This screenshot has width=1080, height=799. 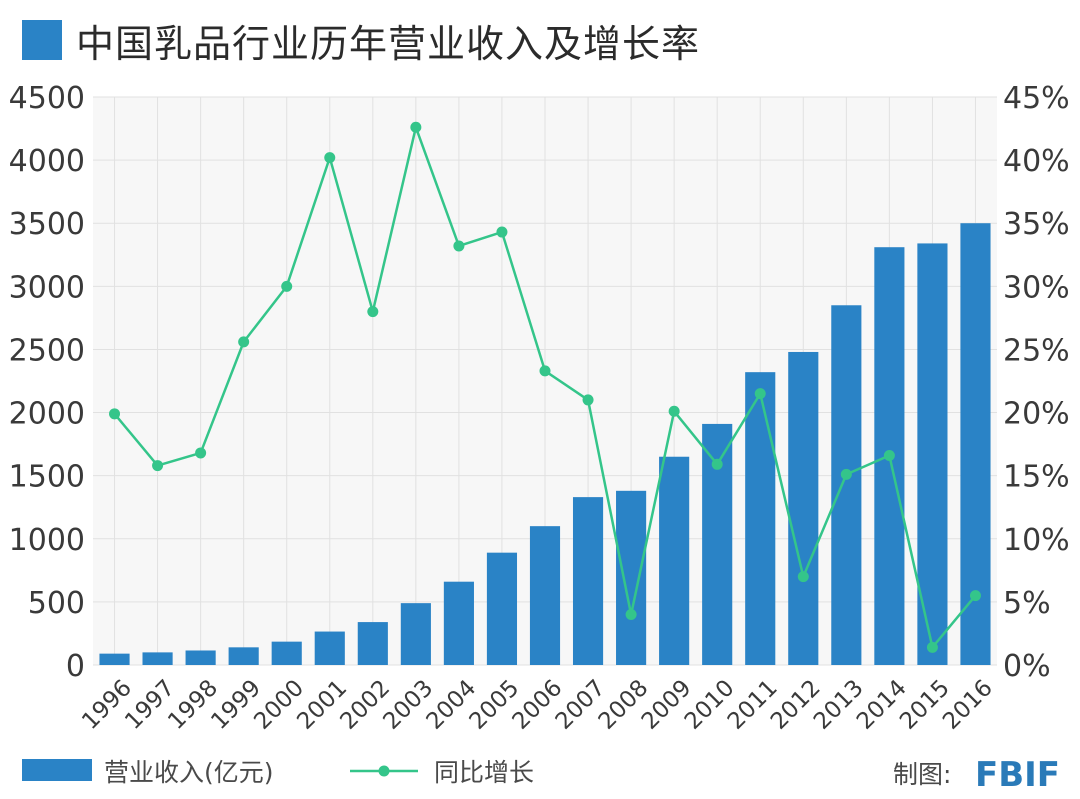 What do you see at coordinates (796, 705) in the screenshot?
I see `x-tick-label: 2012` at bounding box center [796, 705].